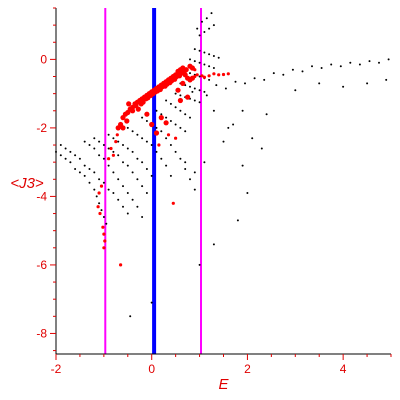  Describe the element at coordinates (43, 59) in the screenshot. I see `y-tick-label: 0` at that location.